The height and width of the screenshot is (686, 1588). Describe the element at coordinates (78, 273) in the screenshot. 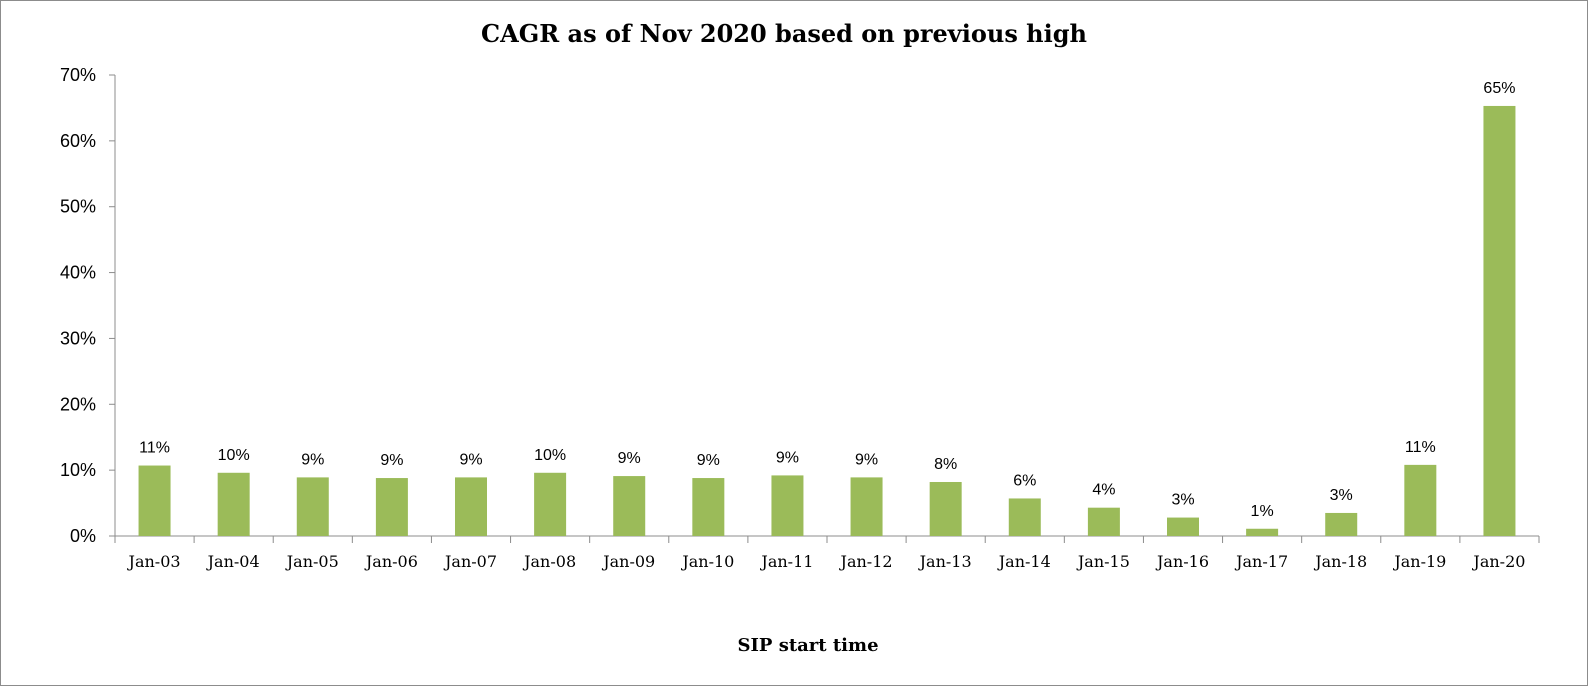

I see `y-tick-label: 40%` at that location.